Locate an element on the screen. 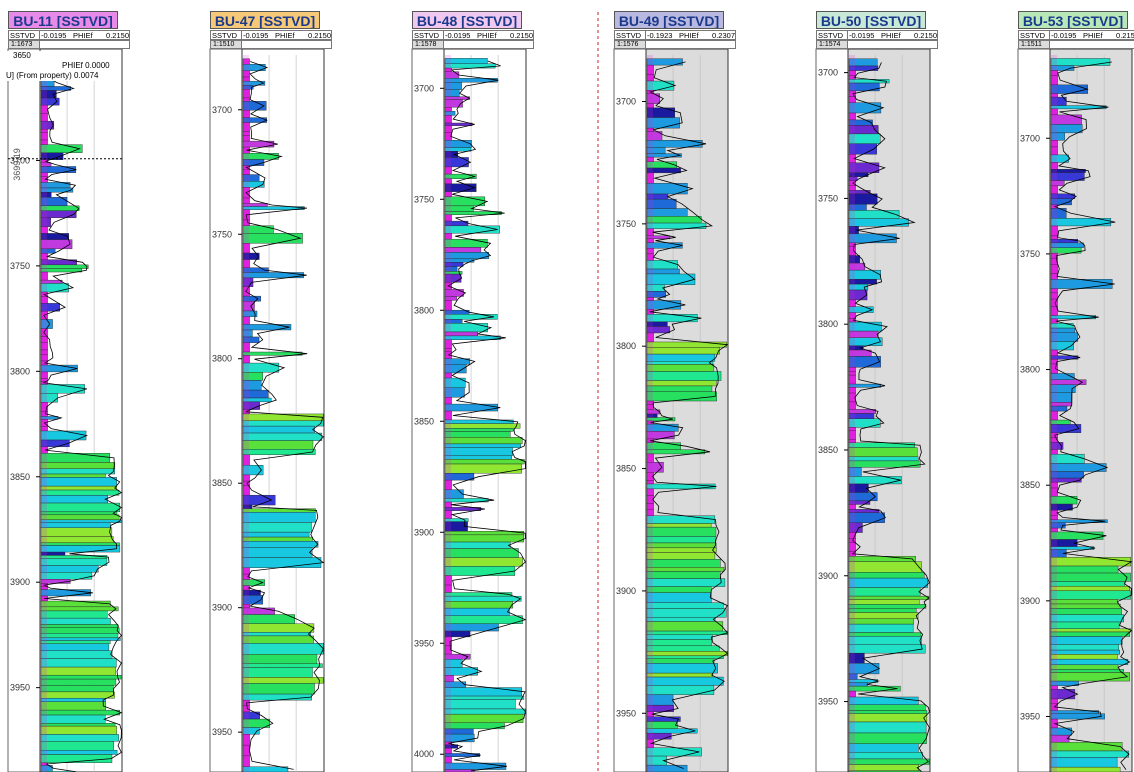 The width and height of the screenshot is (1134, 772). well-title: BU-48 [SSTVD] is located at coordinates (467, 20).